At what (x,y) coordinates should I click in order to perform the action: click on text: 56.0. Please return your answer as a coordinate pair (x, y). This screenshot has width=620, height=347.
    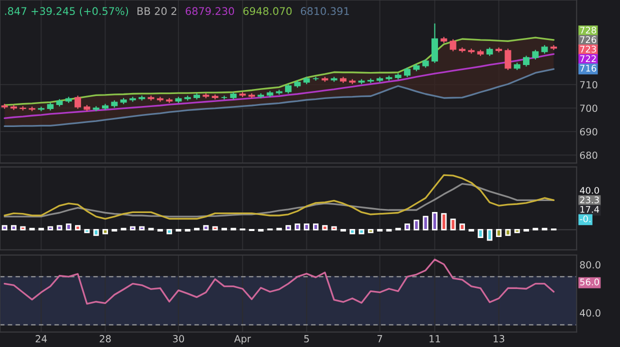
    Looking at the image, I should click on (589, 282).